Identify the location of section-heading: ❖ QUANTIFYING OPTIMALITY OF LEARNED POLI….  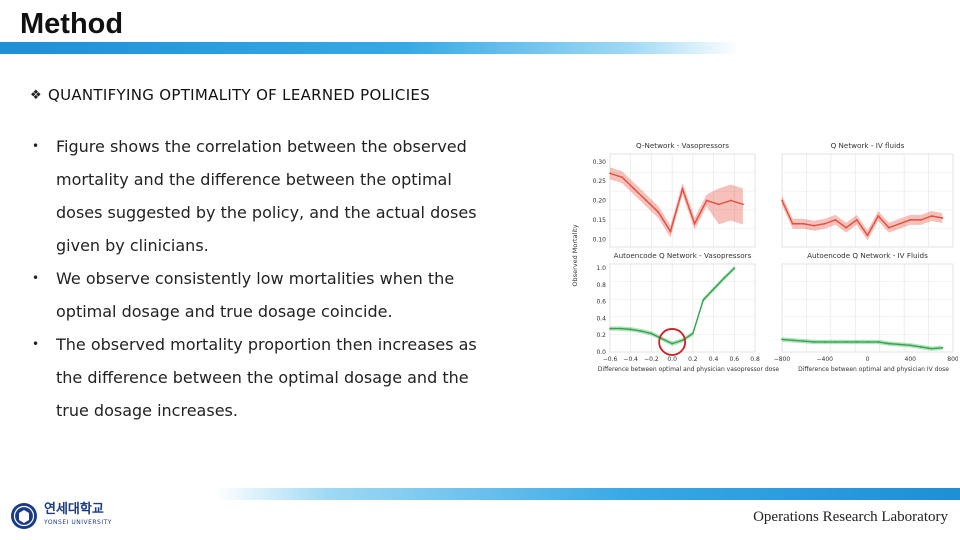
(230, 95).